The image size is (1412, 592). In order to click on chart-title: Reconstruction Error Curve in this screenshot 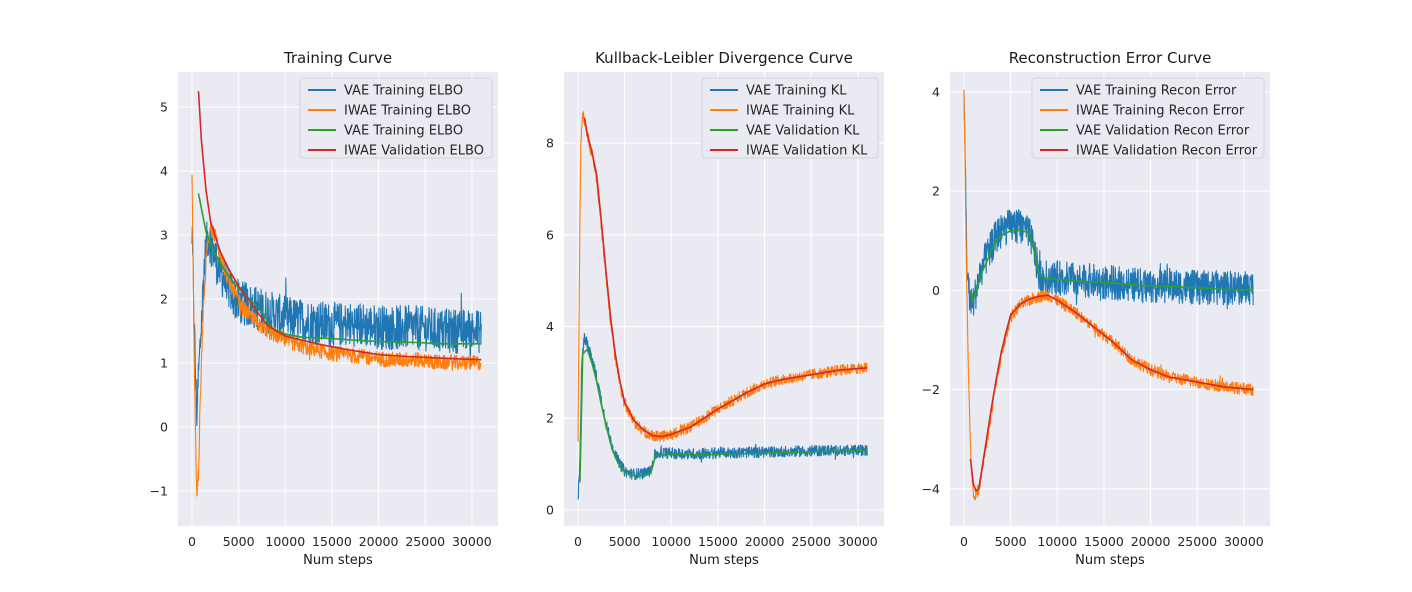, I will do `click(1110, 58)`.